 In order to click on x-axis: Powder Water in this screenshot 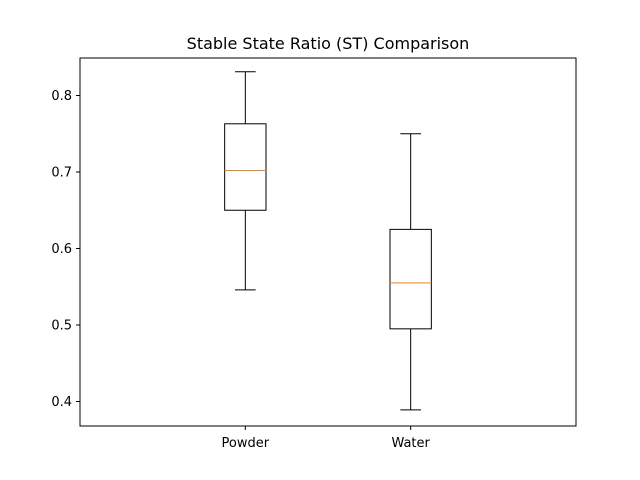, I will do `click(326, 438)`.